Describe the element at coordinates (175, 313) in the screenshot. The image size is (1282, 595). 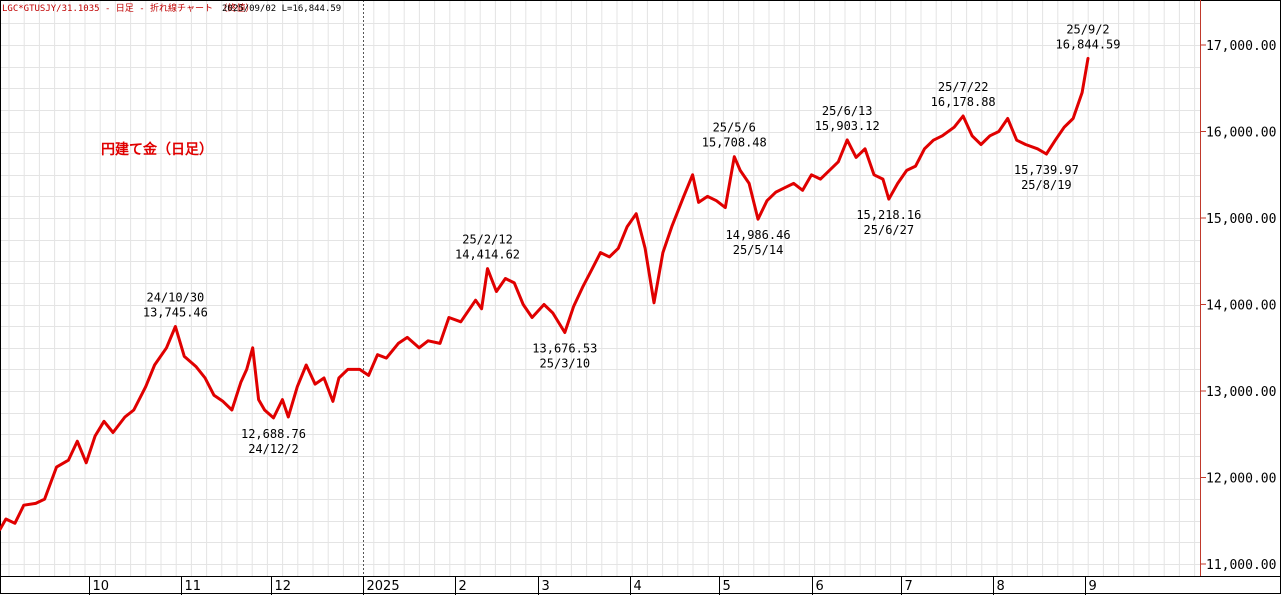
I see `annotation-line-2: 13,745.46` at that location.